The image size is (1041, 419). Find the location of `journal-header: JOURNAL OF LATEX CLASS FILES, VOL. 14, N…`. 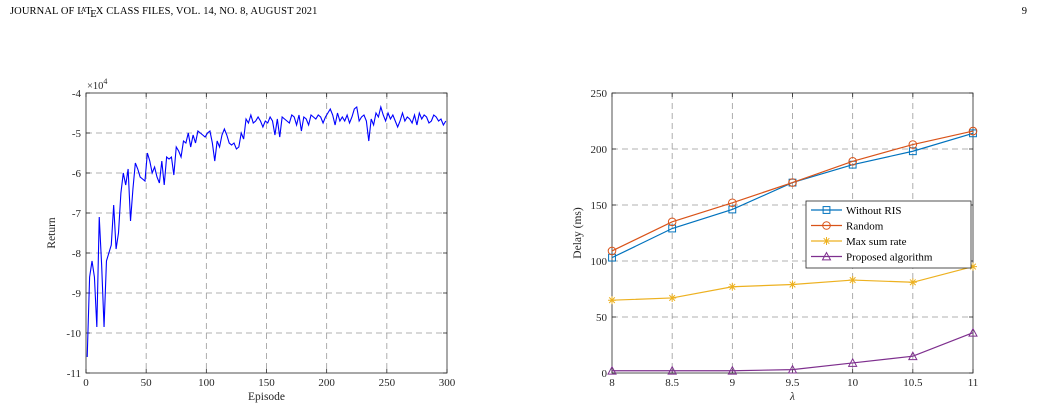

journal-header: JOURNAL OF LATEX CLASS FILES, VOL. 14, N… is located at coordinates (164, 12).